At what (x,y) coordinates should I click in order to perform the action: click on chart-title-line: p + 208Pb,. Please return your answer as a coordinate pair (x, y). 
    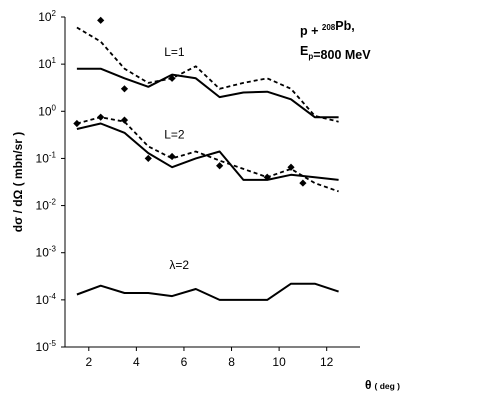
    Looking at the image, I should click on (327, 28).